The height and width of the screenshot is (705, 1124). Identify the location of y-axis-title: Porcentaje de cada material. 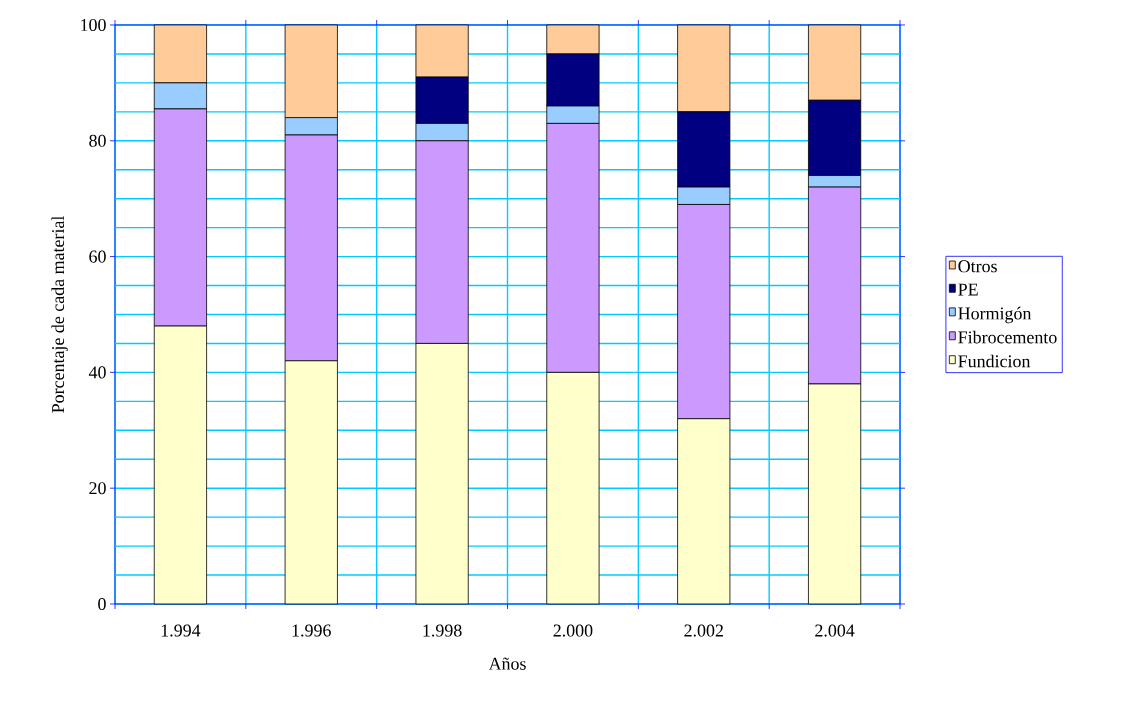
(59, 314).